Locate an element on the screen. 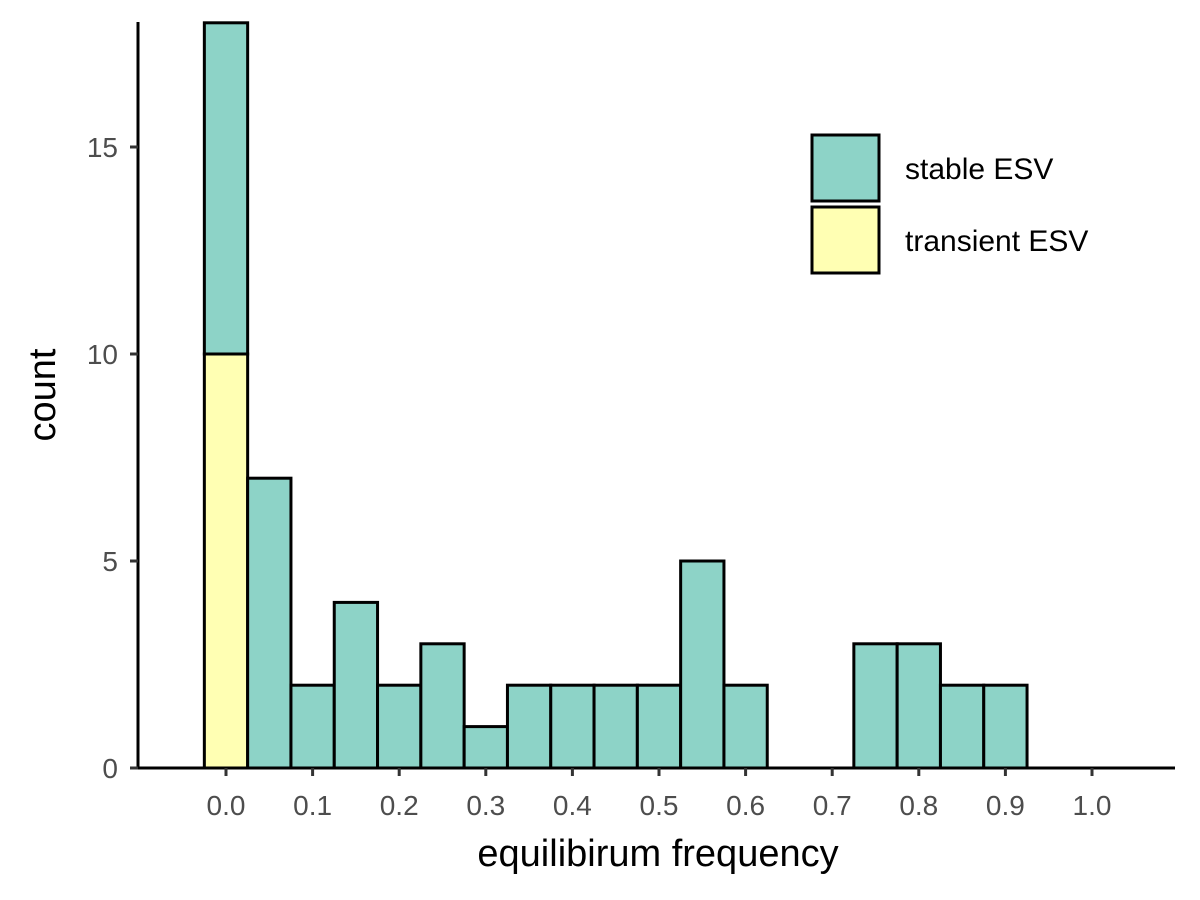  x-tick-label-6: 0.6 is located at coordinates (745, 805).